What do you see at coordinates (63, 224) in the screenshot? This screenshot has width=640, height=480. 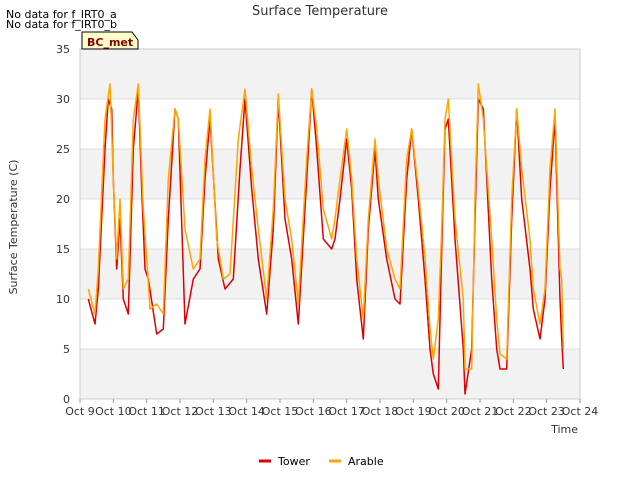 I see `y-axis-ticks: 0 5 10 15 20 25 30 35` at bounding box center [63, 224].